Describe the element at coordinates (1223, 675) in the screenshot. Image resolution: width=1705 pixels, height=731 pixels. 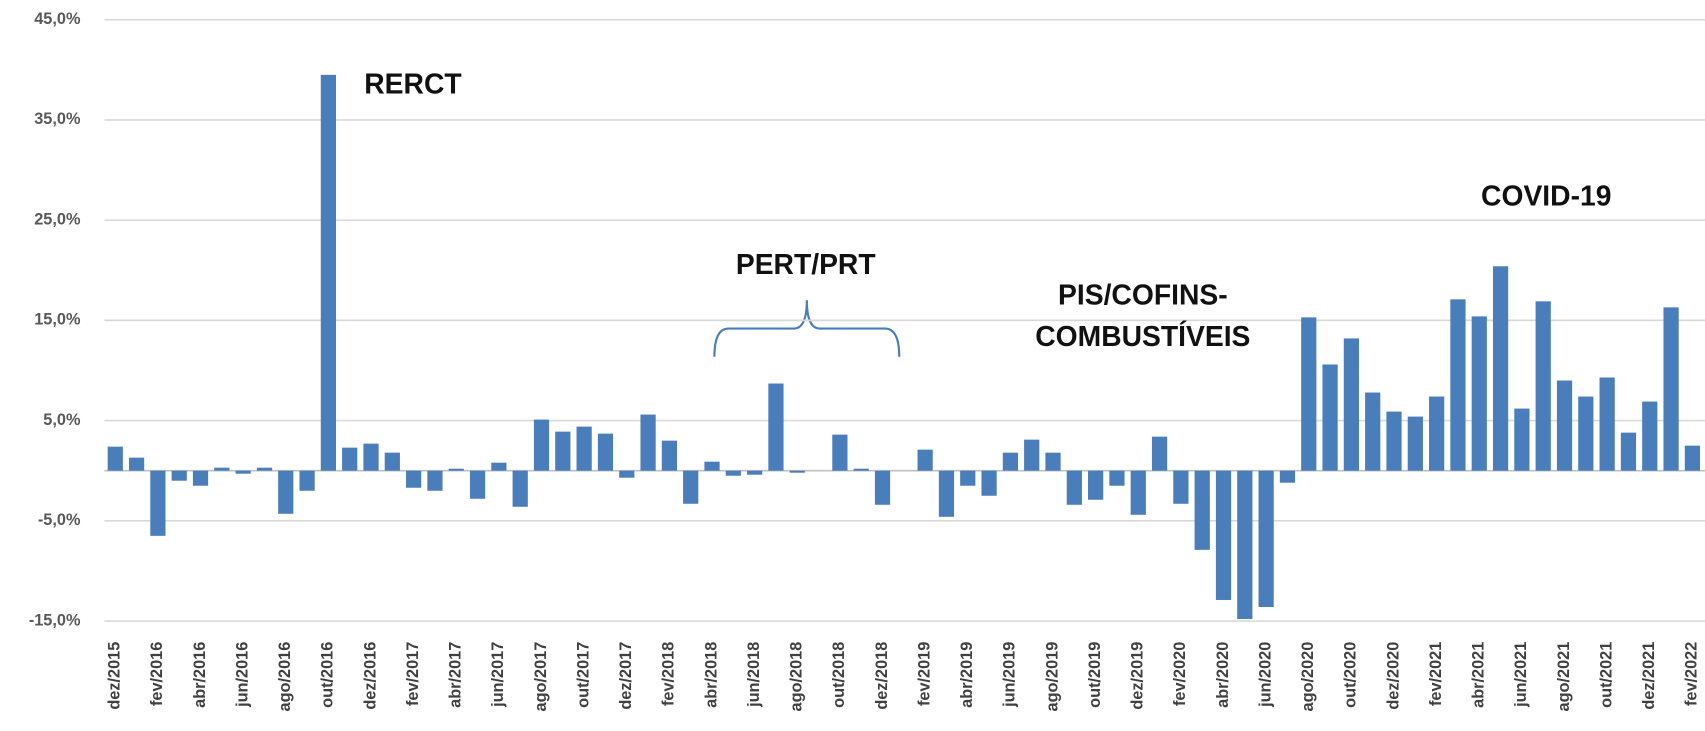
I see `x-tick-label: abr/2020` at that location.